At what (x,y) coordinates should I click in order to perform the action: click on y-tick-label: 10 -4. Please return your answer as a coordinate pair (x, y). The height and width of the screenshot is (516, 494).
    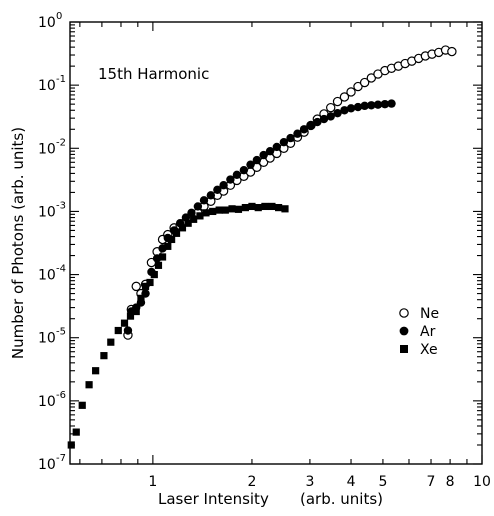
    Looking at the image, I should click on (52, 274).